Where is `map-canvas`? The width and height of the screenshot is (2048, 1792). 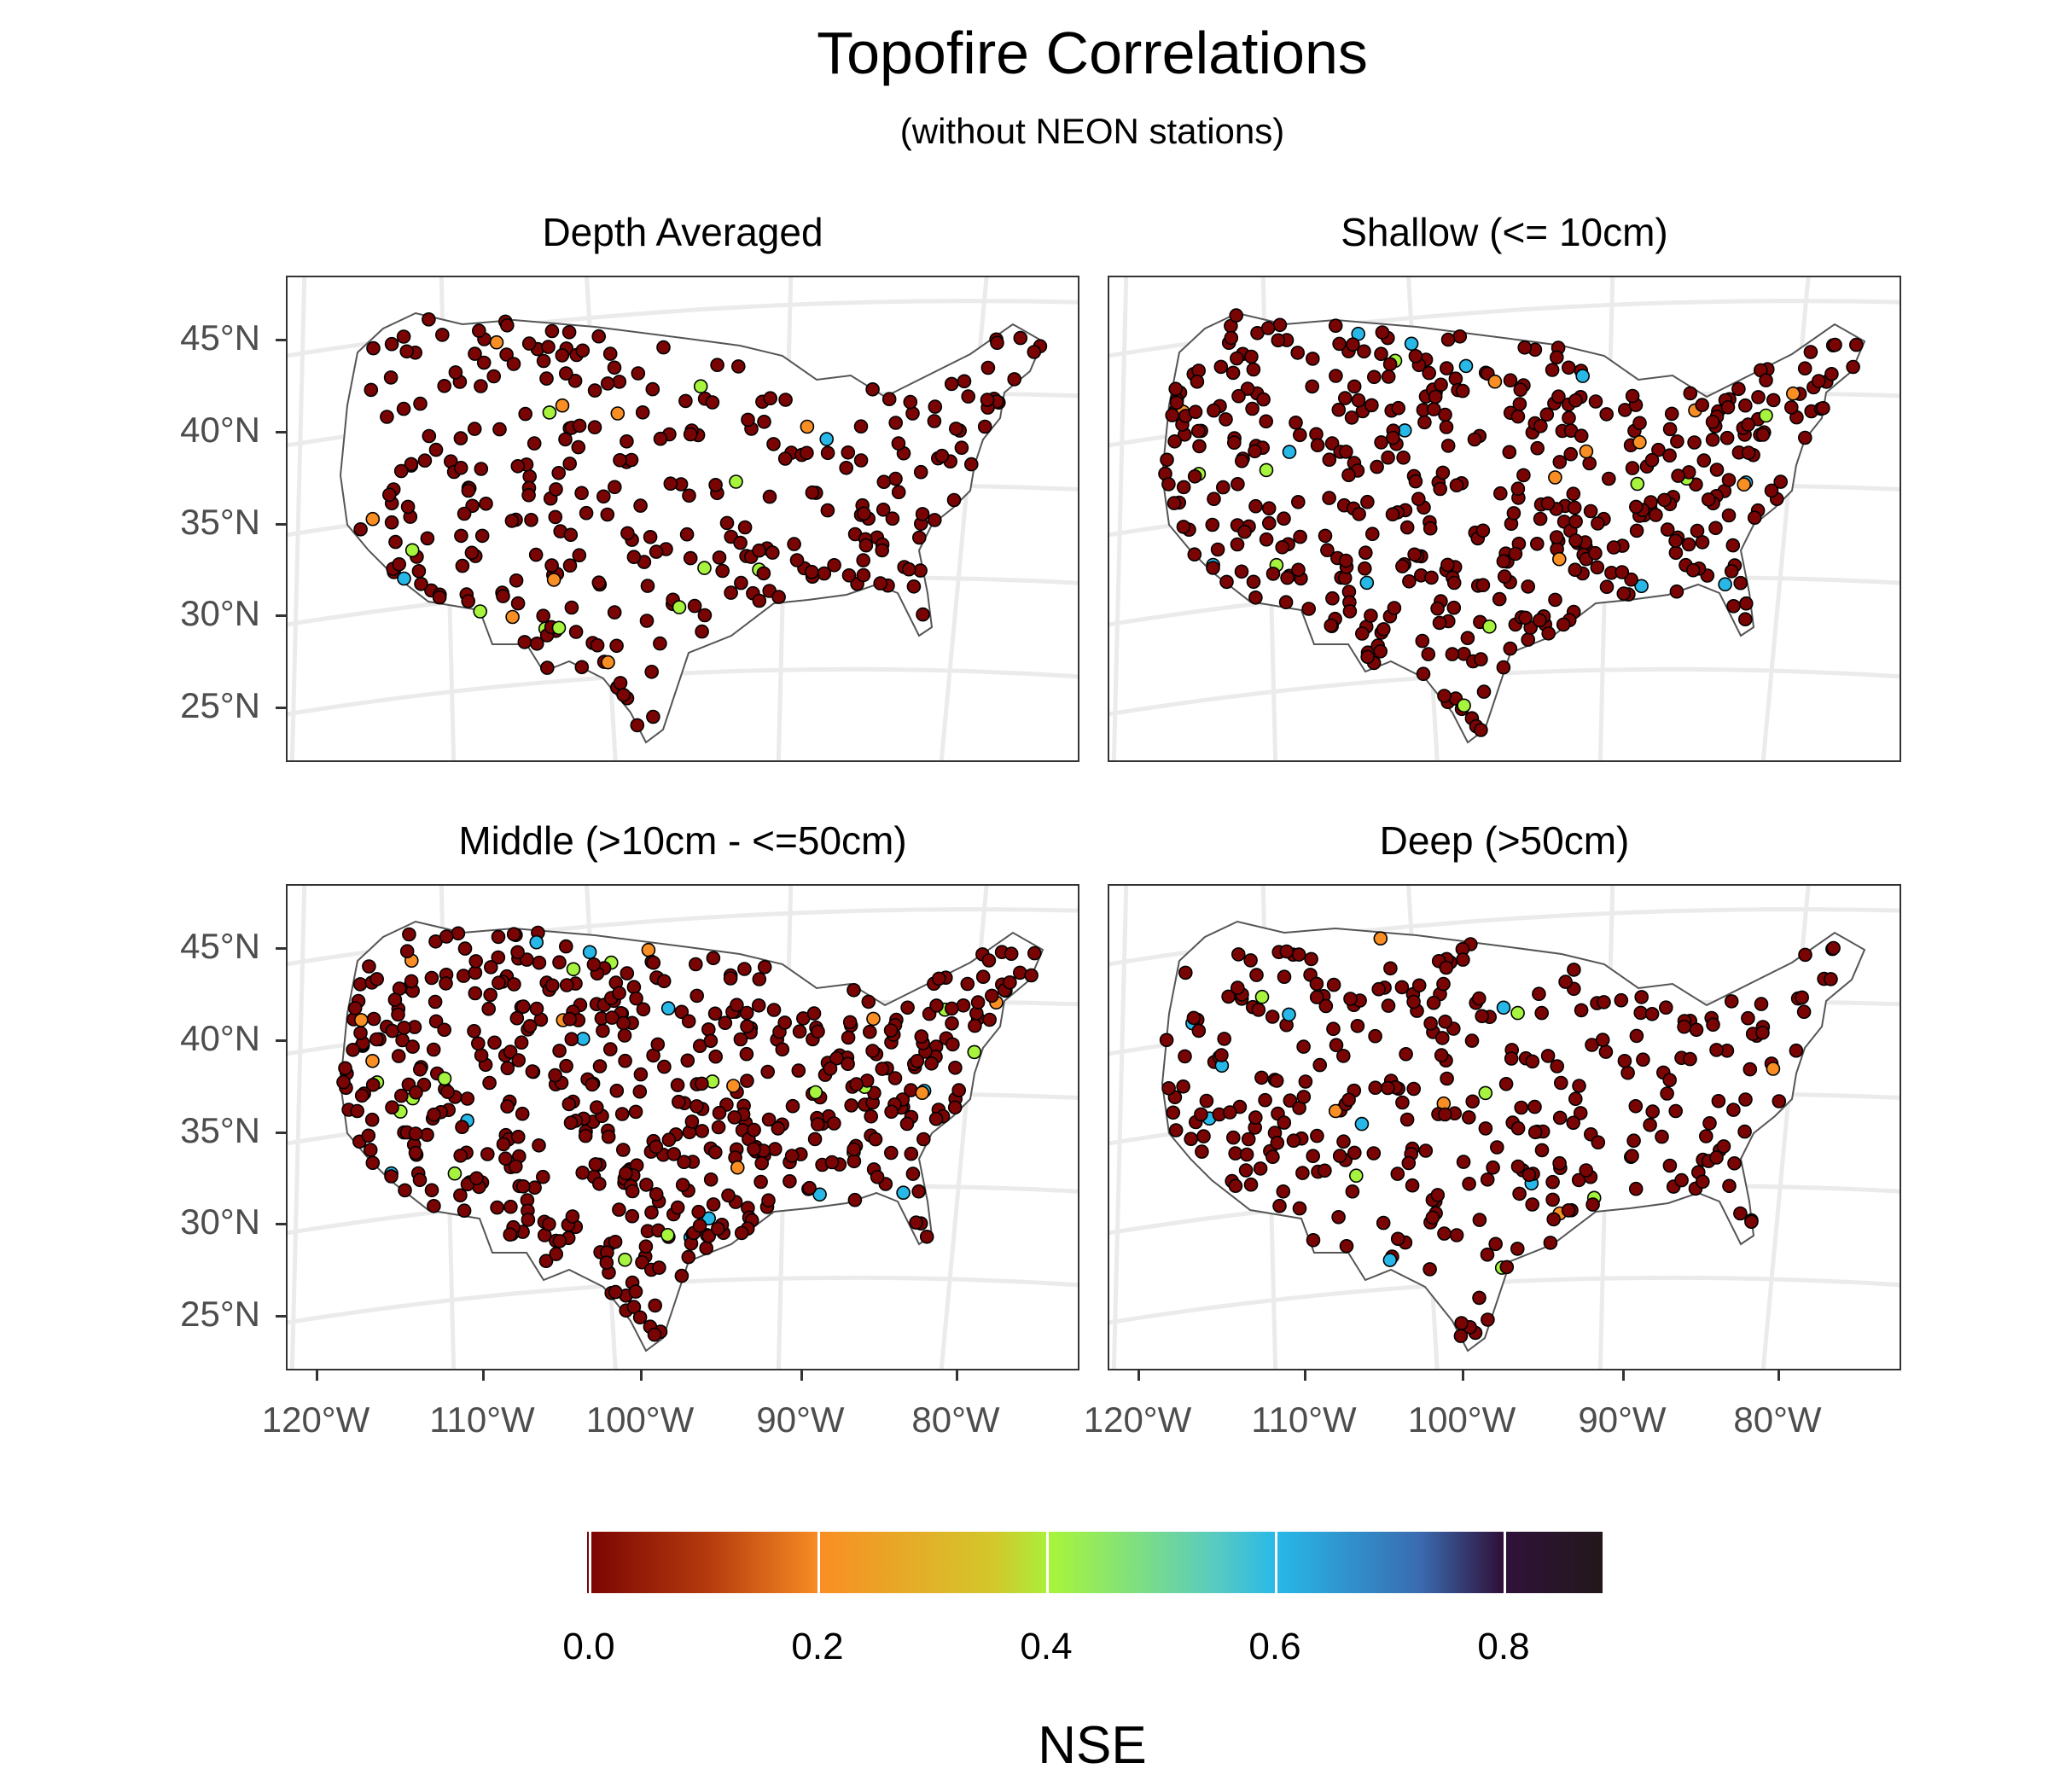
map-canvas is located at coordinates (1504, 518).